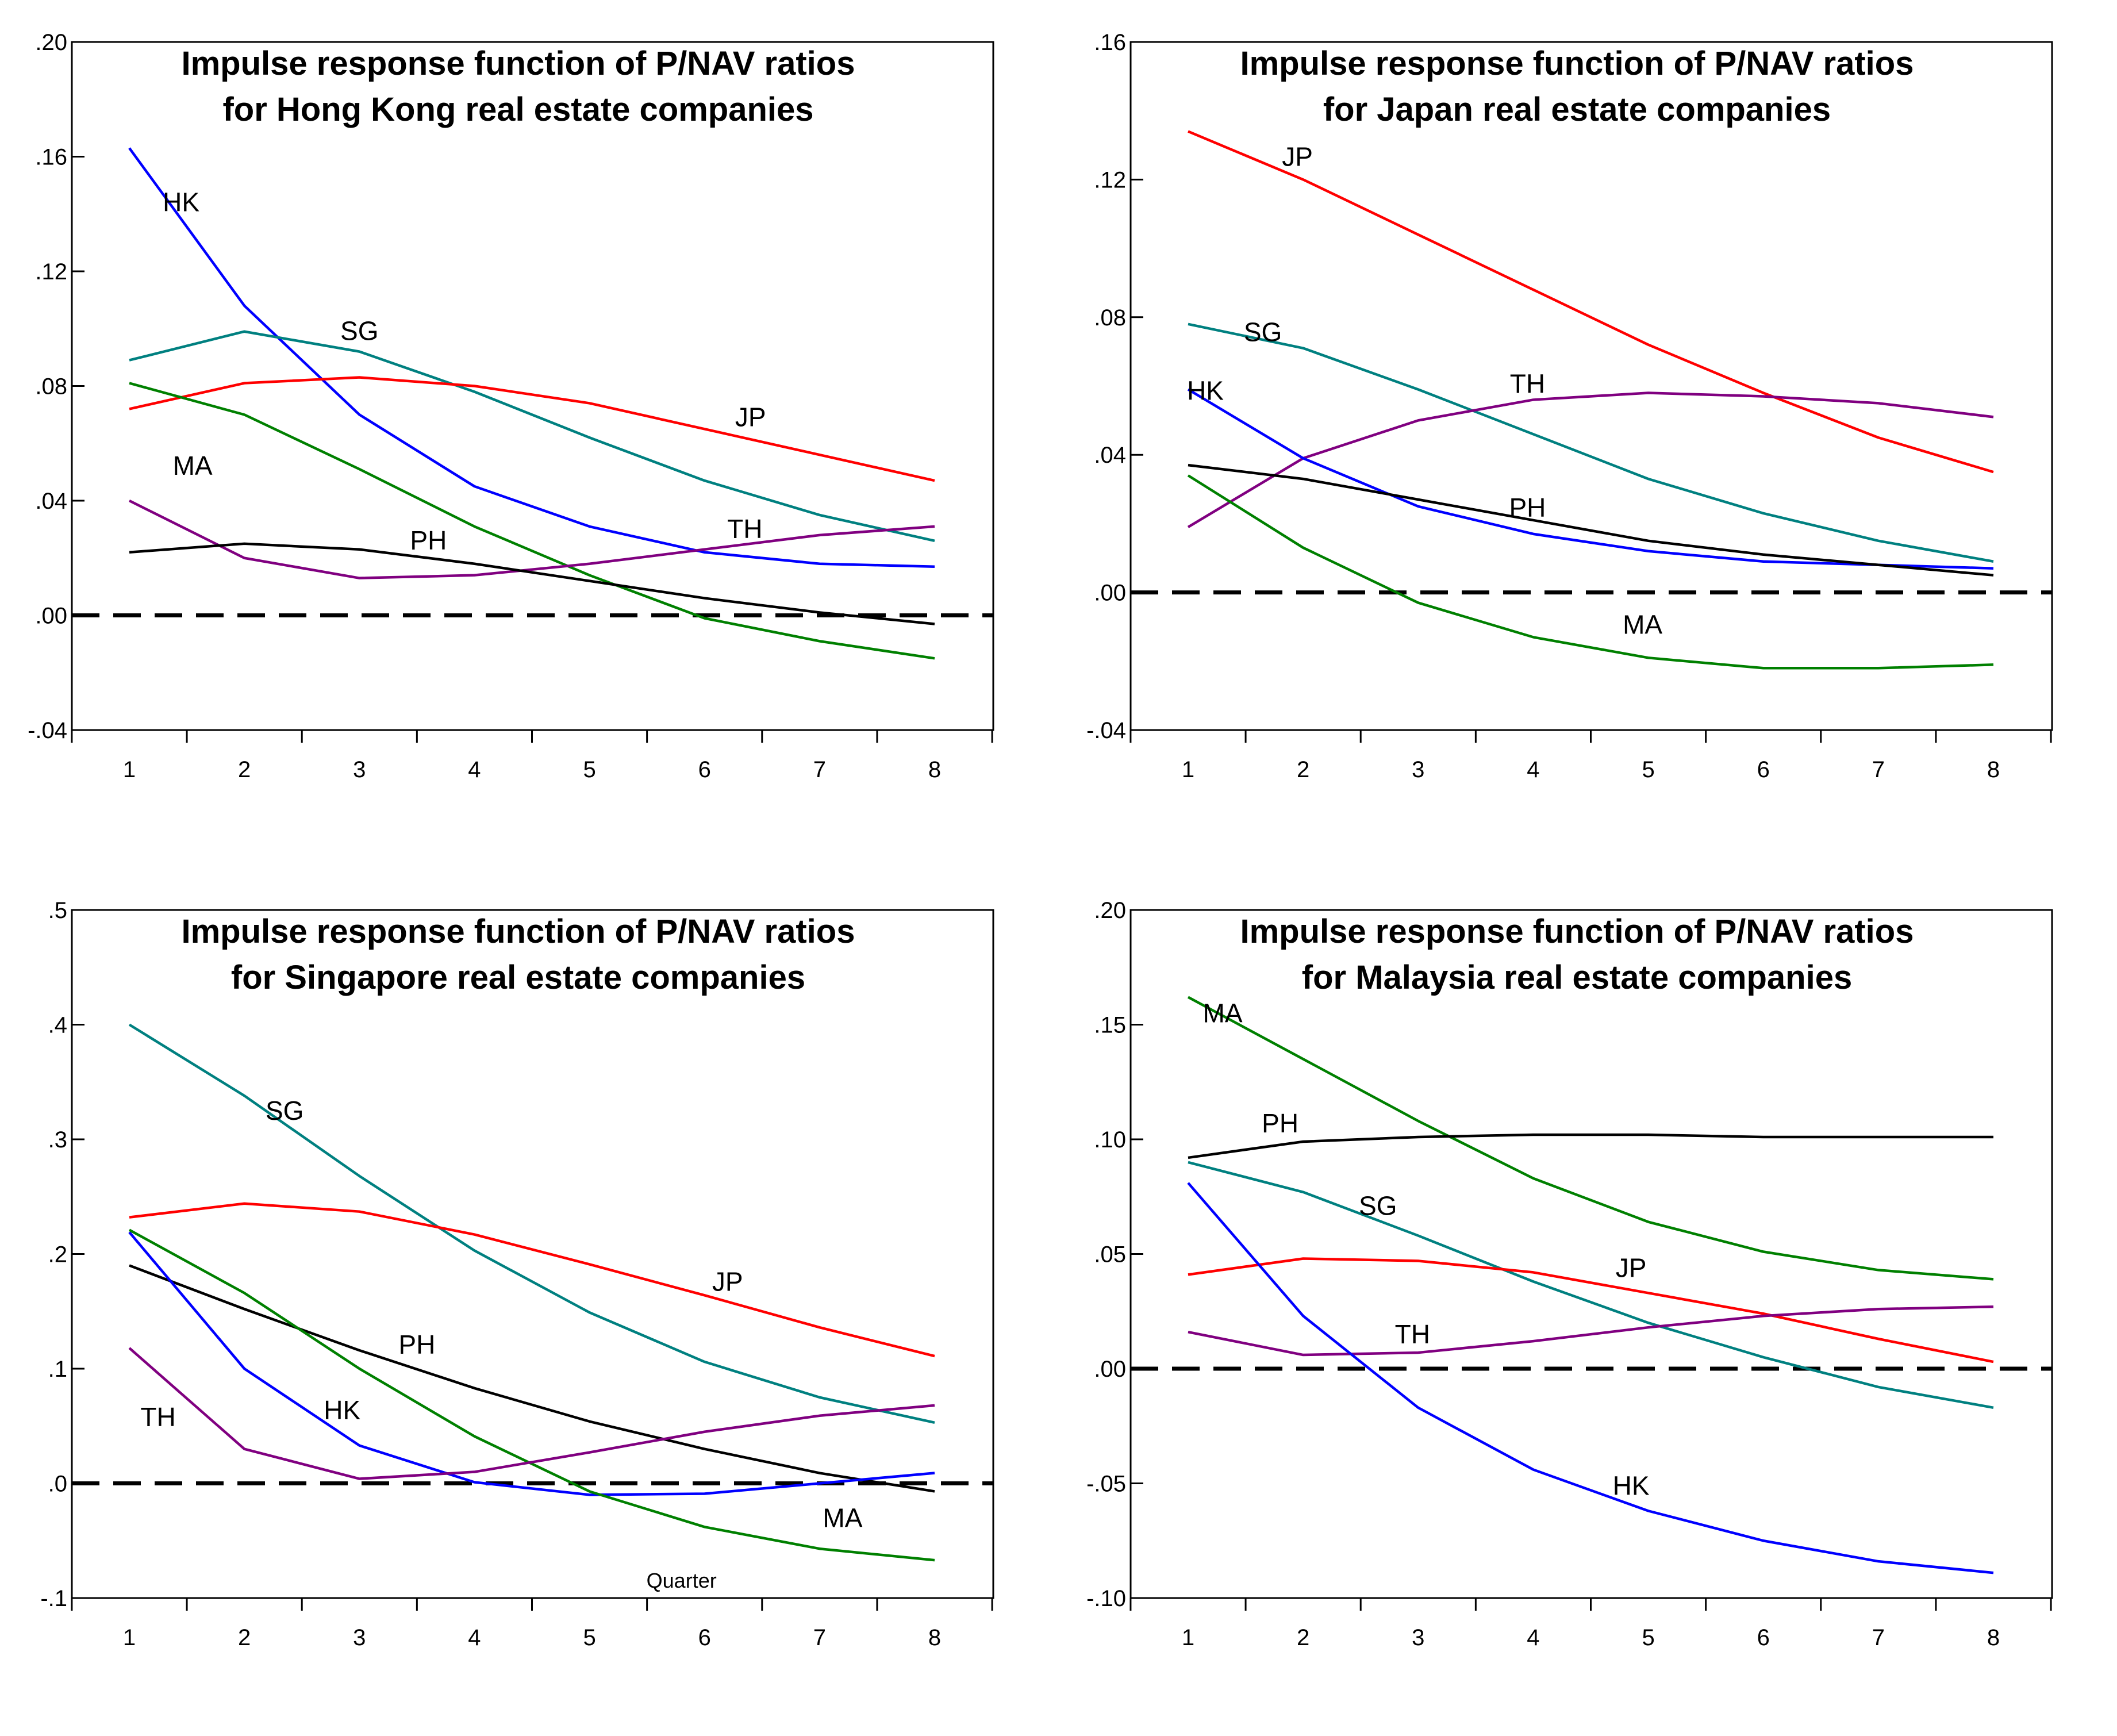 The height and width of the screenshot is (1736, 2117). I want to click on chart-3-ytick-label-2: .00, so click(1110, 1369).